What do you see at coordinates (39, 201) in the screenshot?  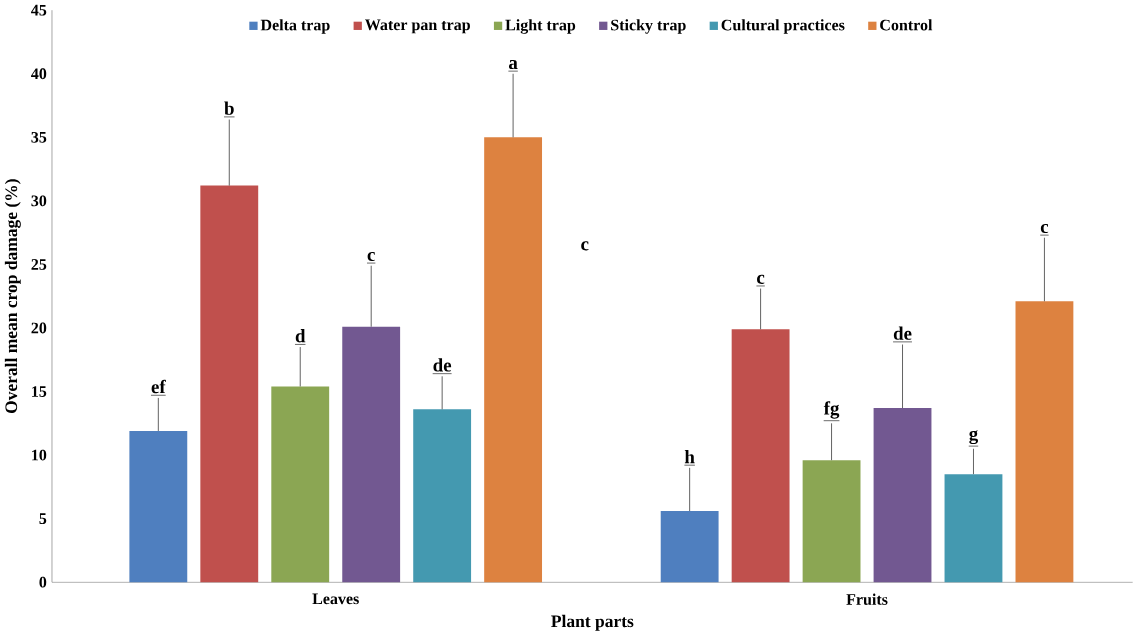 I see `y-tick-label: 30` at bounding box center [39, 201].